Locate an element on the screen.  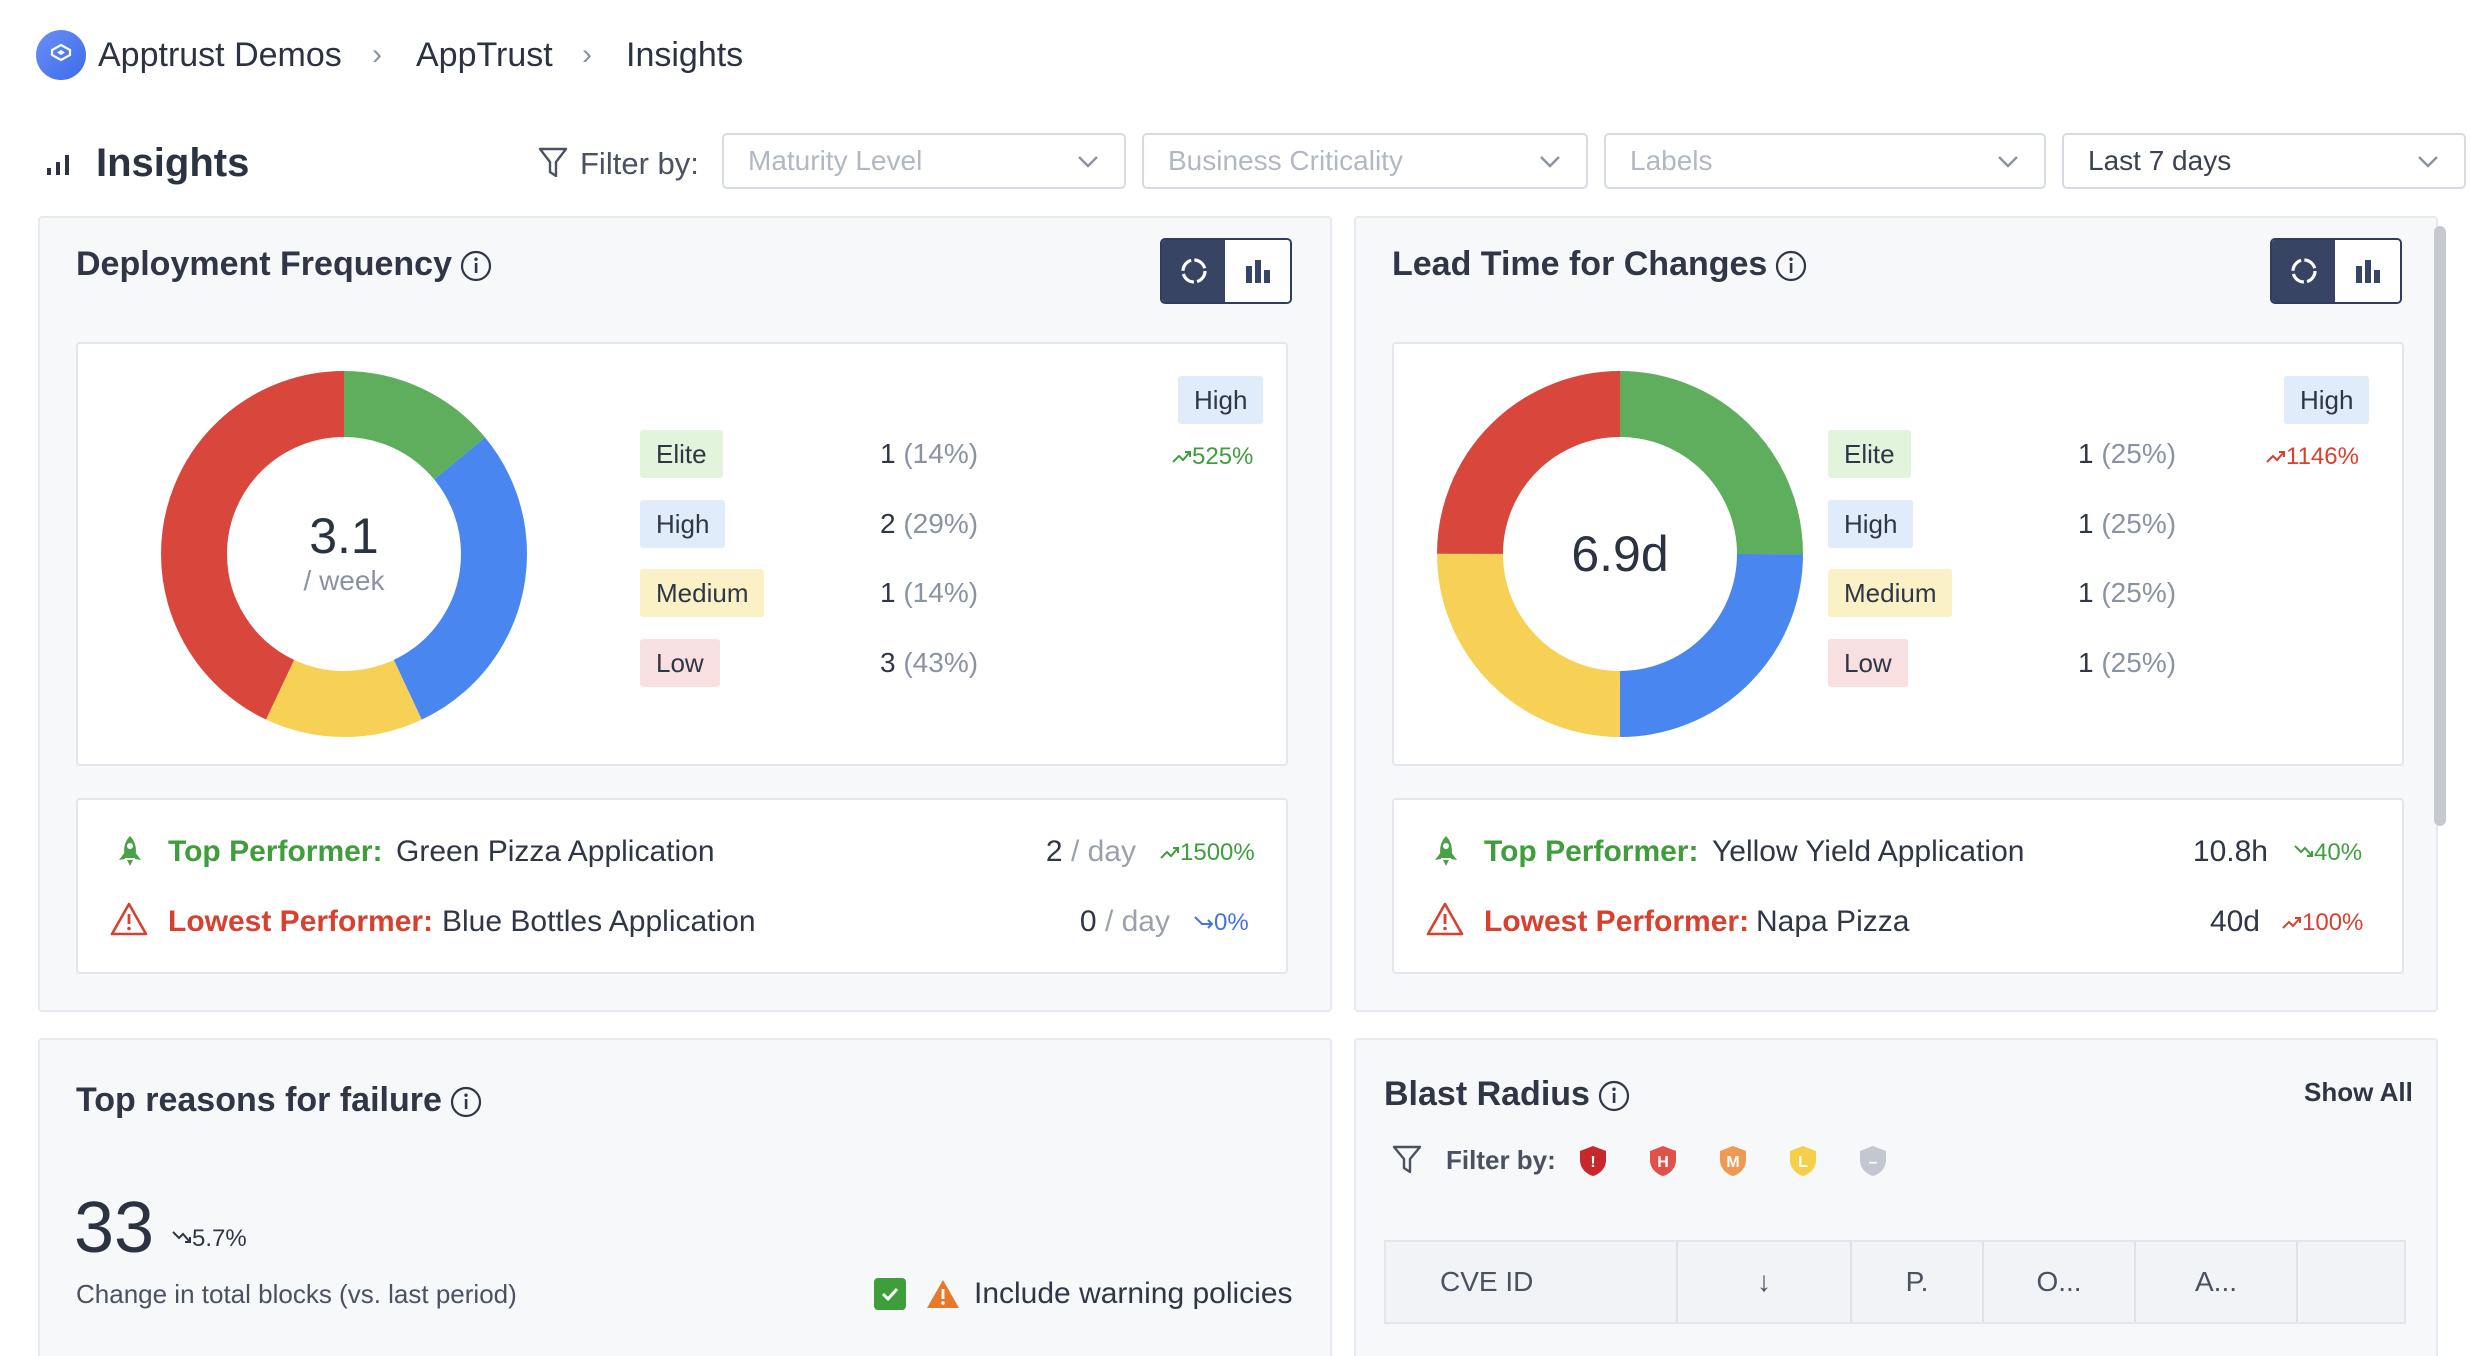
value-number: 0 is located at coordinates (1088, 921).